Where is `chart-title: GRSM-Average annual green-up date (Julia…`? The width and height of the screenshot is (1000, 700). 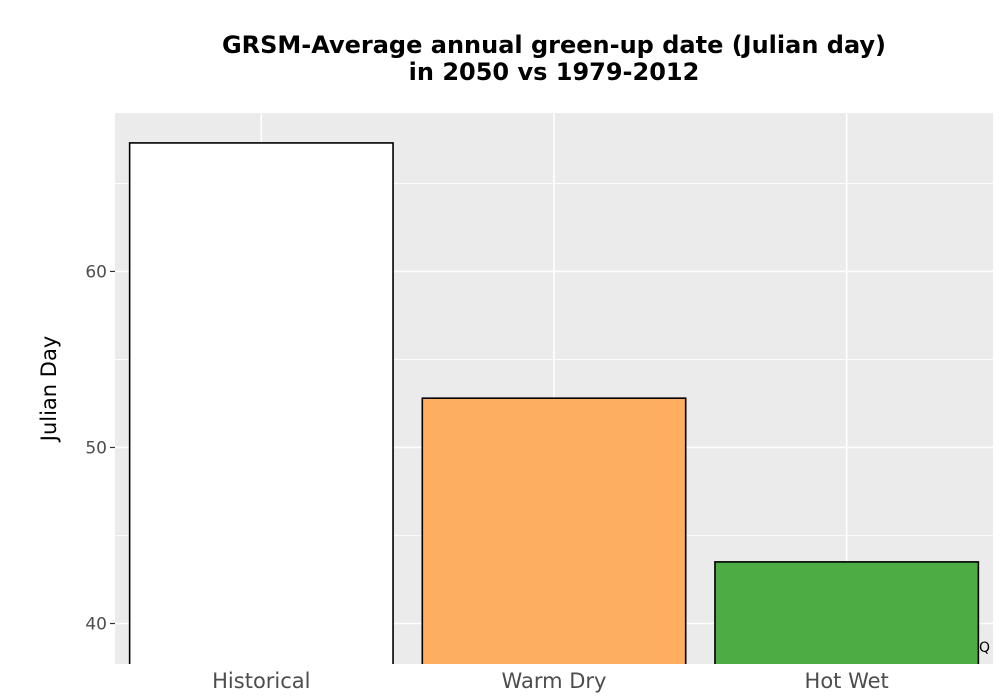
chart-title: GRSM-Average annual green-up date (Julia… is located at coordinates (554, 59).